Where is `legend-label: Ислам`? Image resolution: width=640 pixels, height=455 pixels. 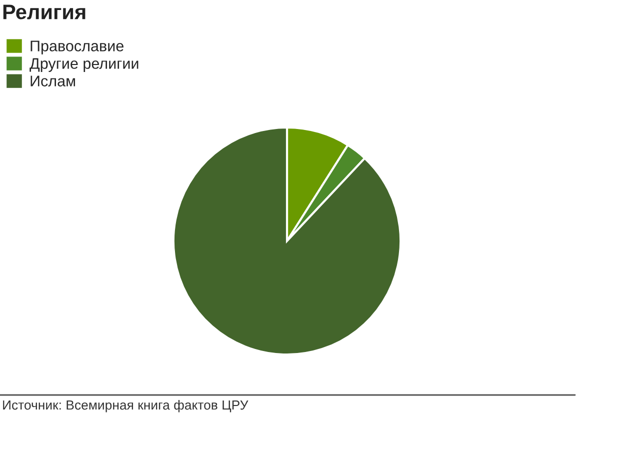 legend-label: Ислам is located at coordinates (53, 81).